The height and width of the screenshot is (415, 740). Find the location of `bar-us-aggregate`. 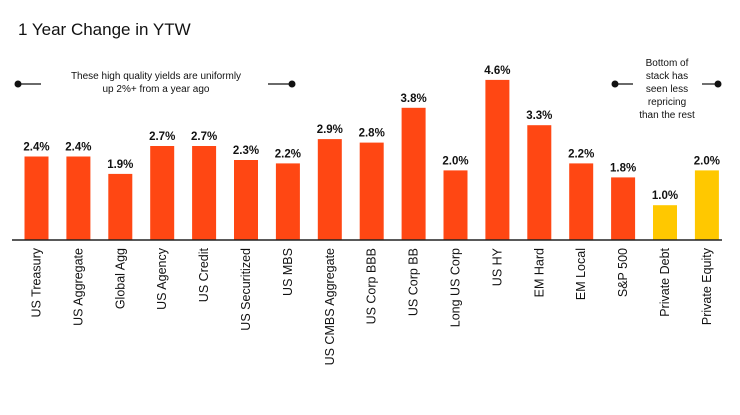

bar-us-aggregate is located at coordinates (78, 198).